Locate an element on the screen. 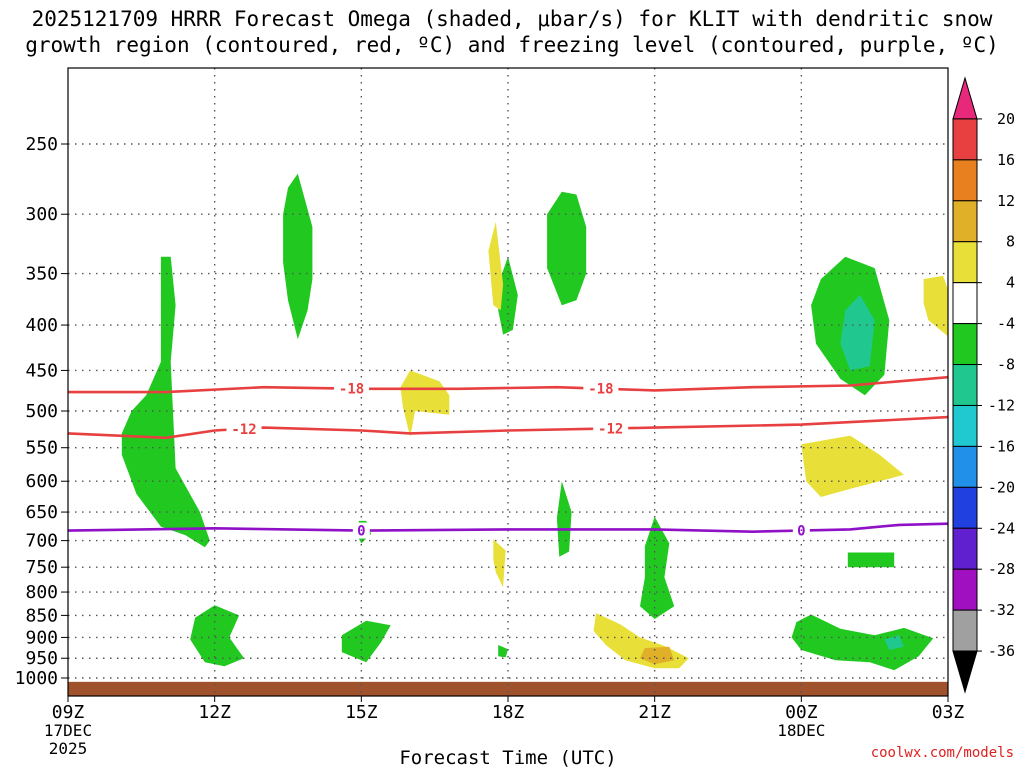  y-tick-label-350: 350 is located at coordinates (41, 274).